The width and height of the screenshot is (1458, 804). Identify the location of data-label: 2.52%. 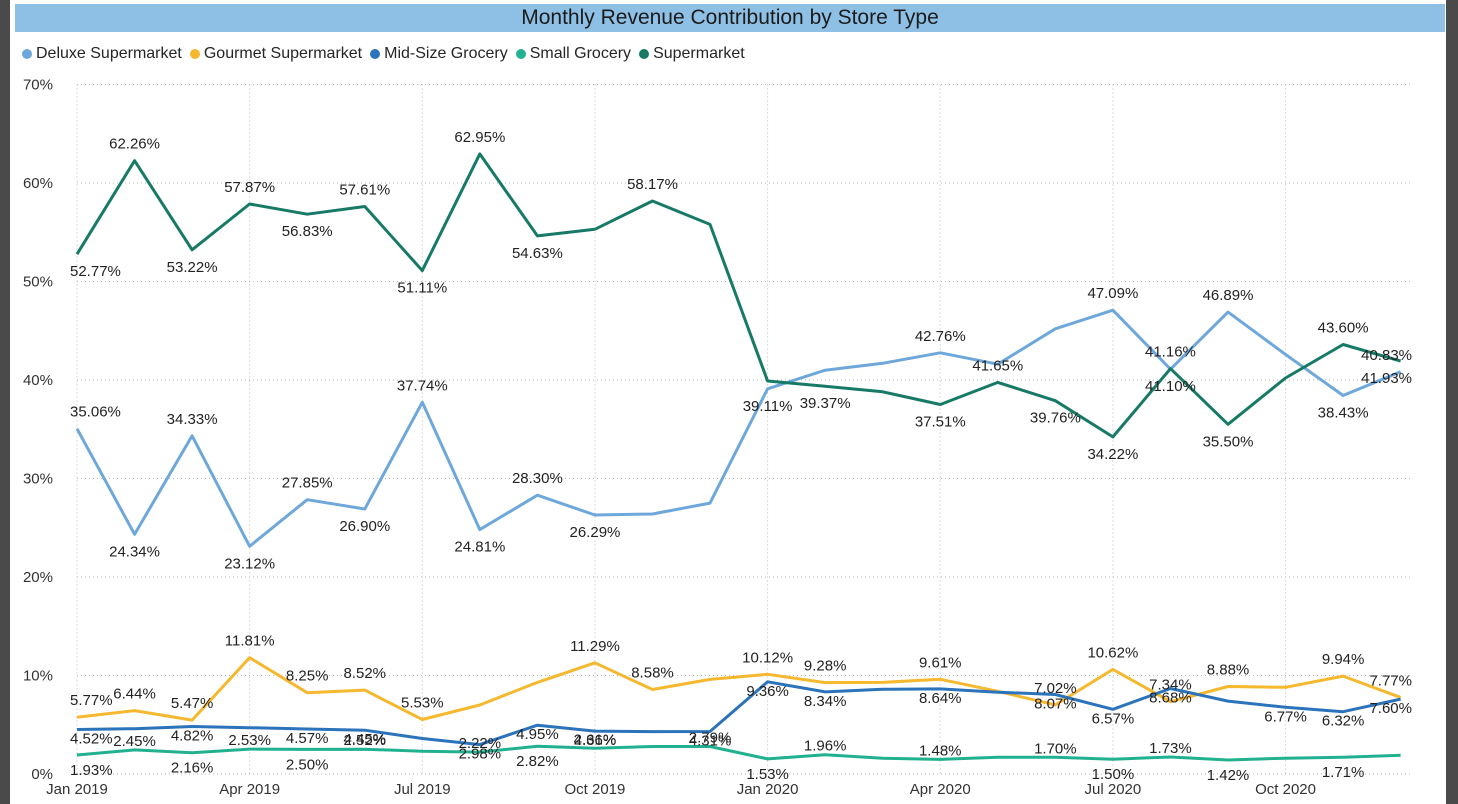
(364, 740).